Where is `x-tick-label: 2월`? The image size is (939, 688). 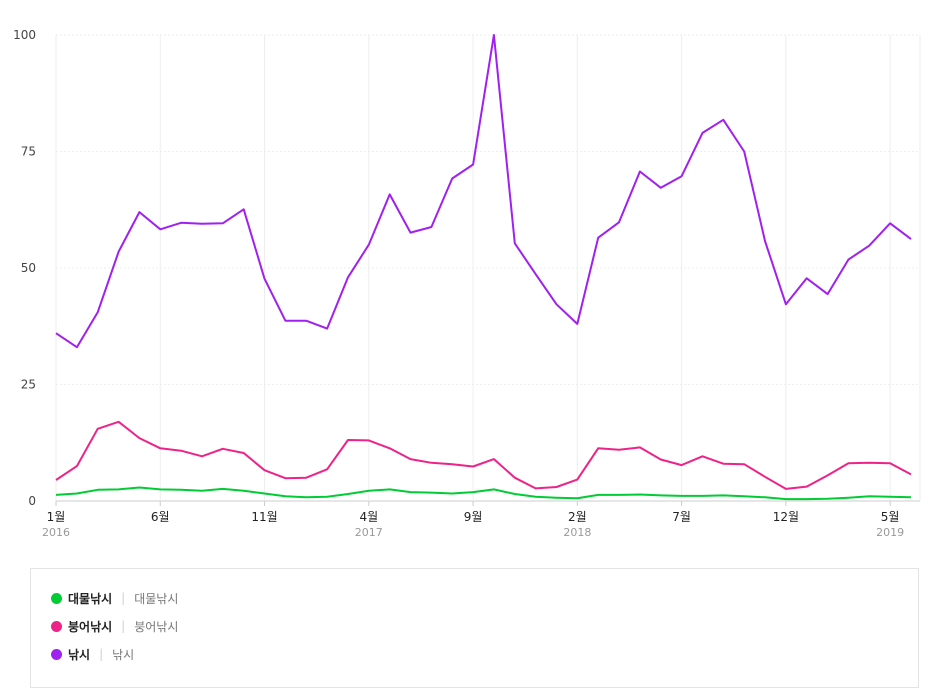
x-tick-label: 2월 is located at coordinates (577, 517).